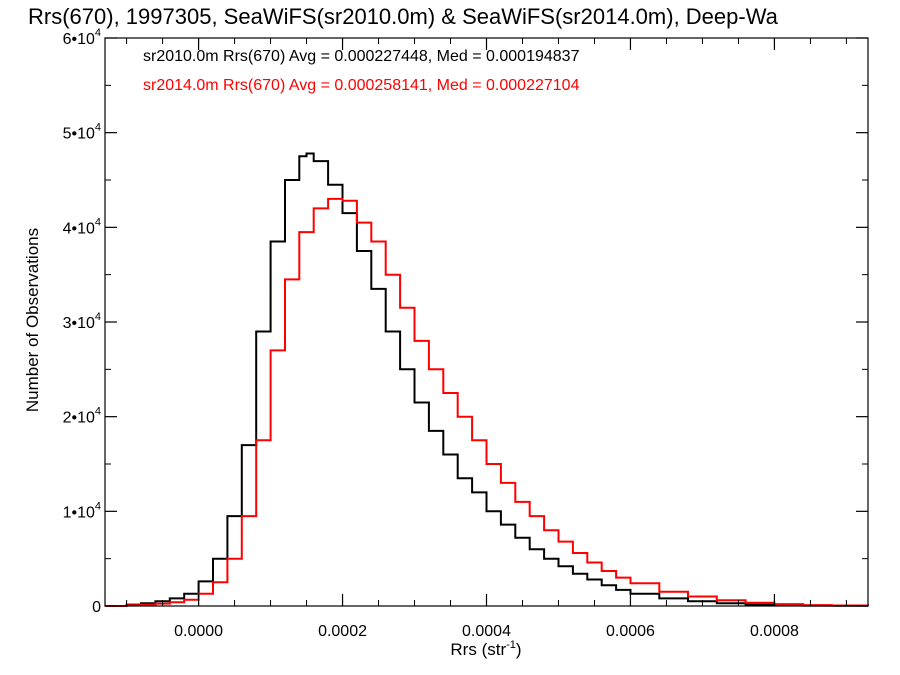 This screenshot has height=675, width=900. I want to click on y-tick-label: 2•104, so click(82, 416).